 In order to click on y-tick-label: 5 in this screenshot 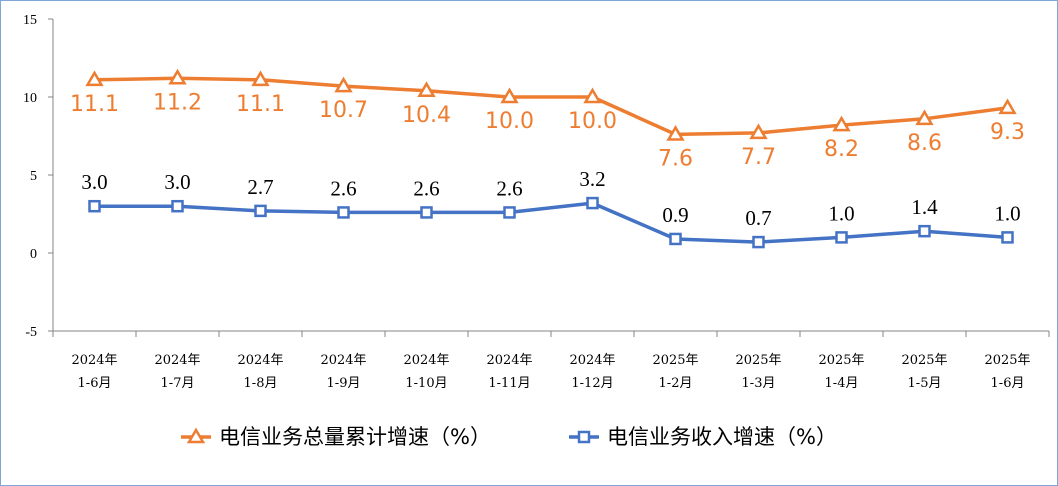, I will do `click(33, 176)`.